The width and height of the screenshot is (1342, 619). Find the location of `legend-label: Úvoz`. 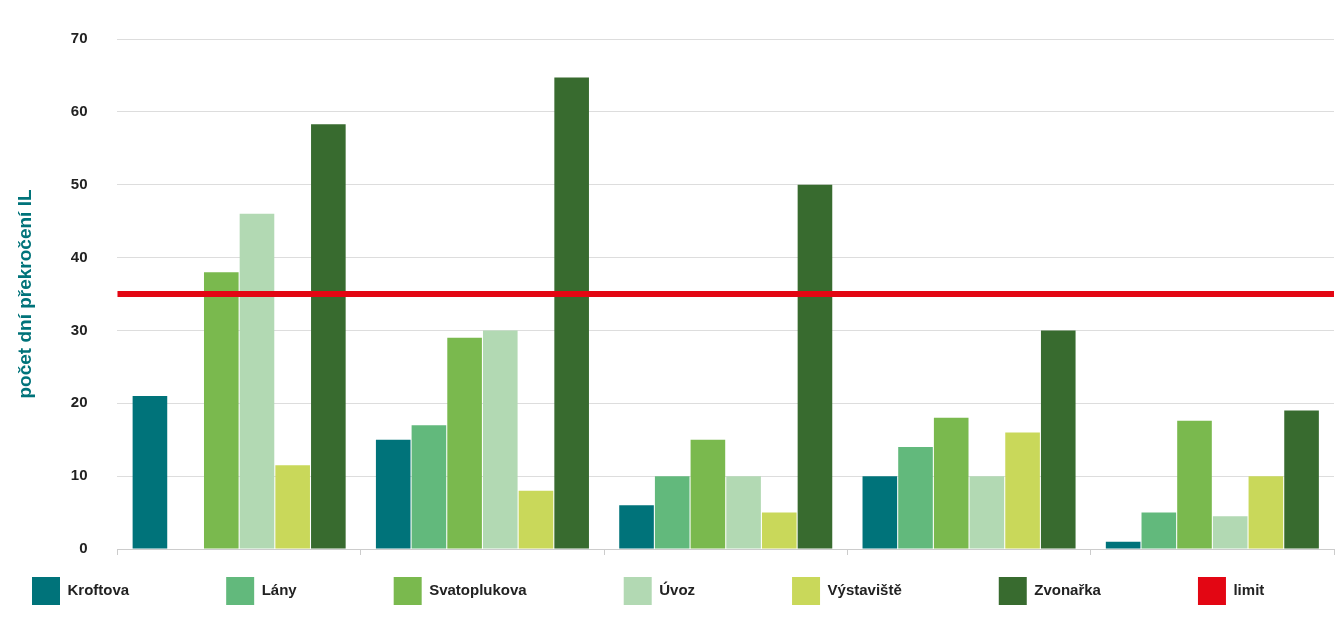

legend-label: Úvoz is located at coordinates (715, 590).